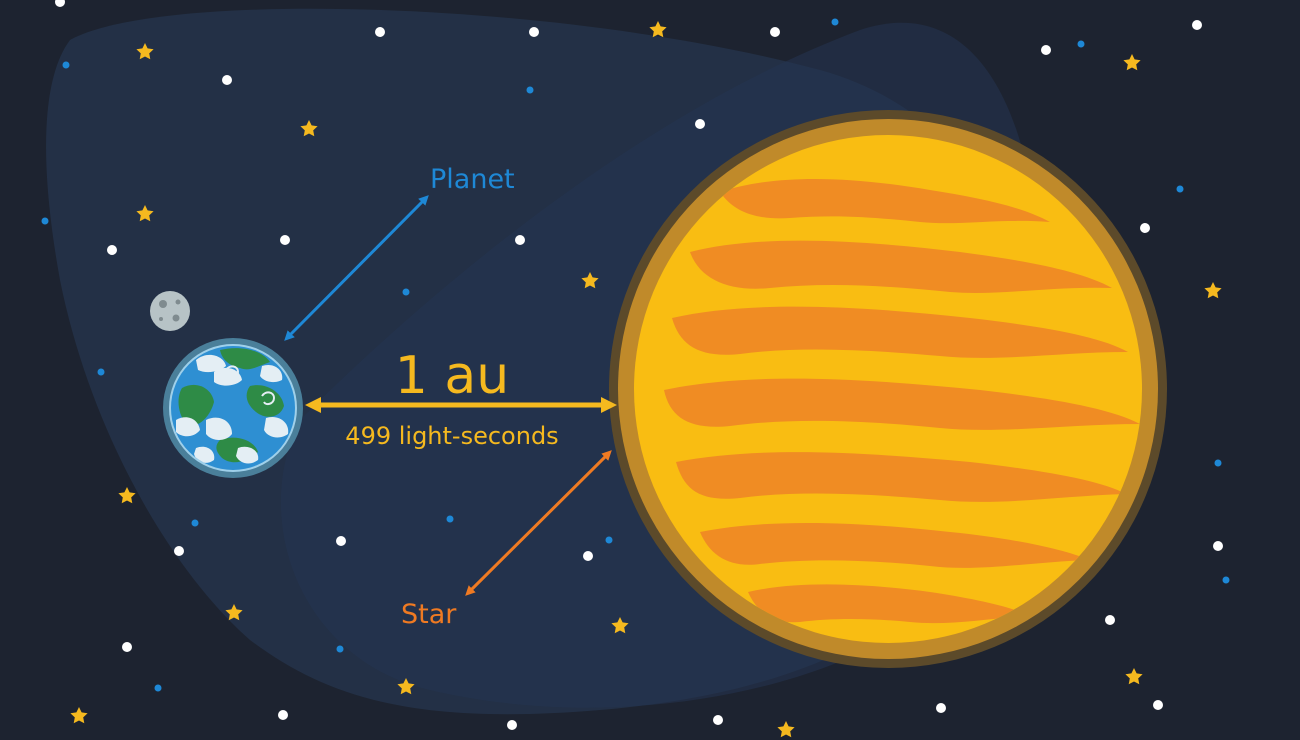 The image size is (1300, 740). What do you see at coordinates (538, 523) in the screenshot?
I see `star-pointer-arrow` at bounding box center [538, 523].